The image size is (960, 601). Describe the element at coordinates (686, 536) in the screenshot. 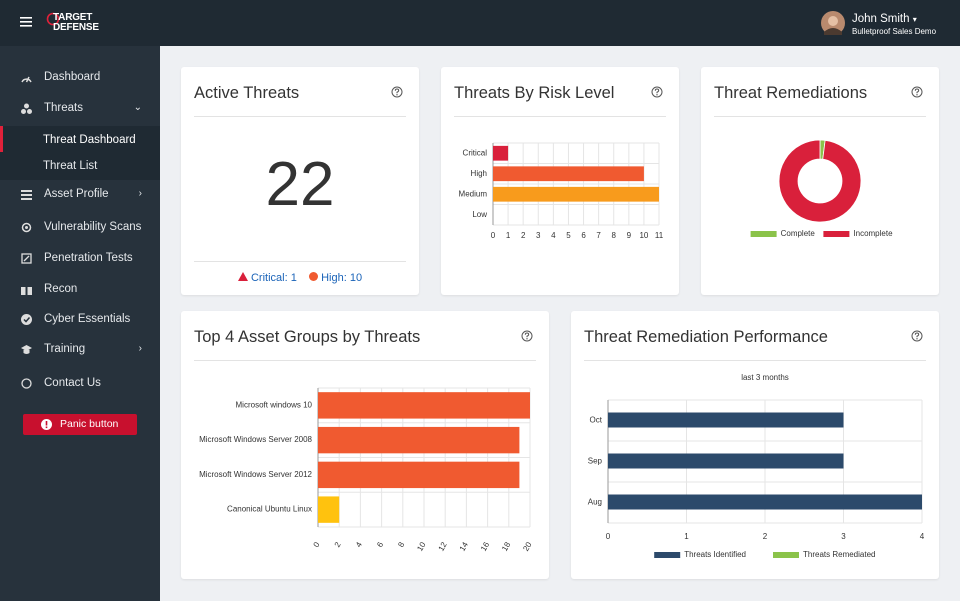

I see `x-tick-label: 1` at that location.